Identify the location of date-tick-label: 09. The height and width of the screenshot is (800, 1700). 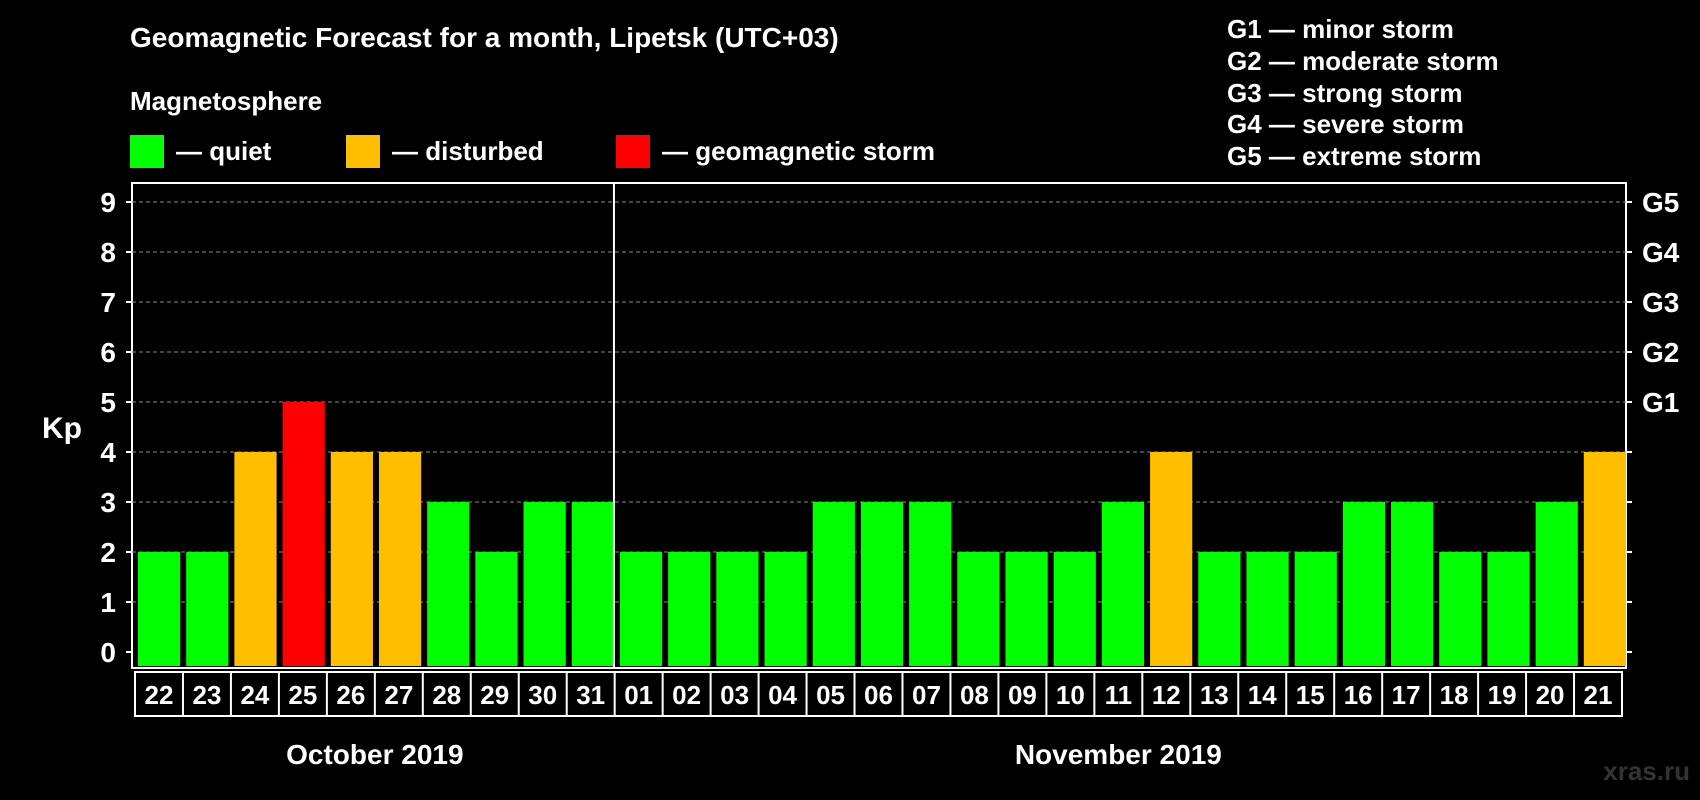
(1022, 695).